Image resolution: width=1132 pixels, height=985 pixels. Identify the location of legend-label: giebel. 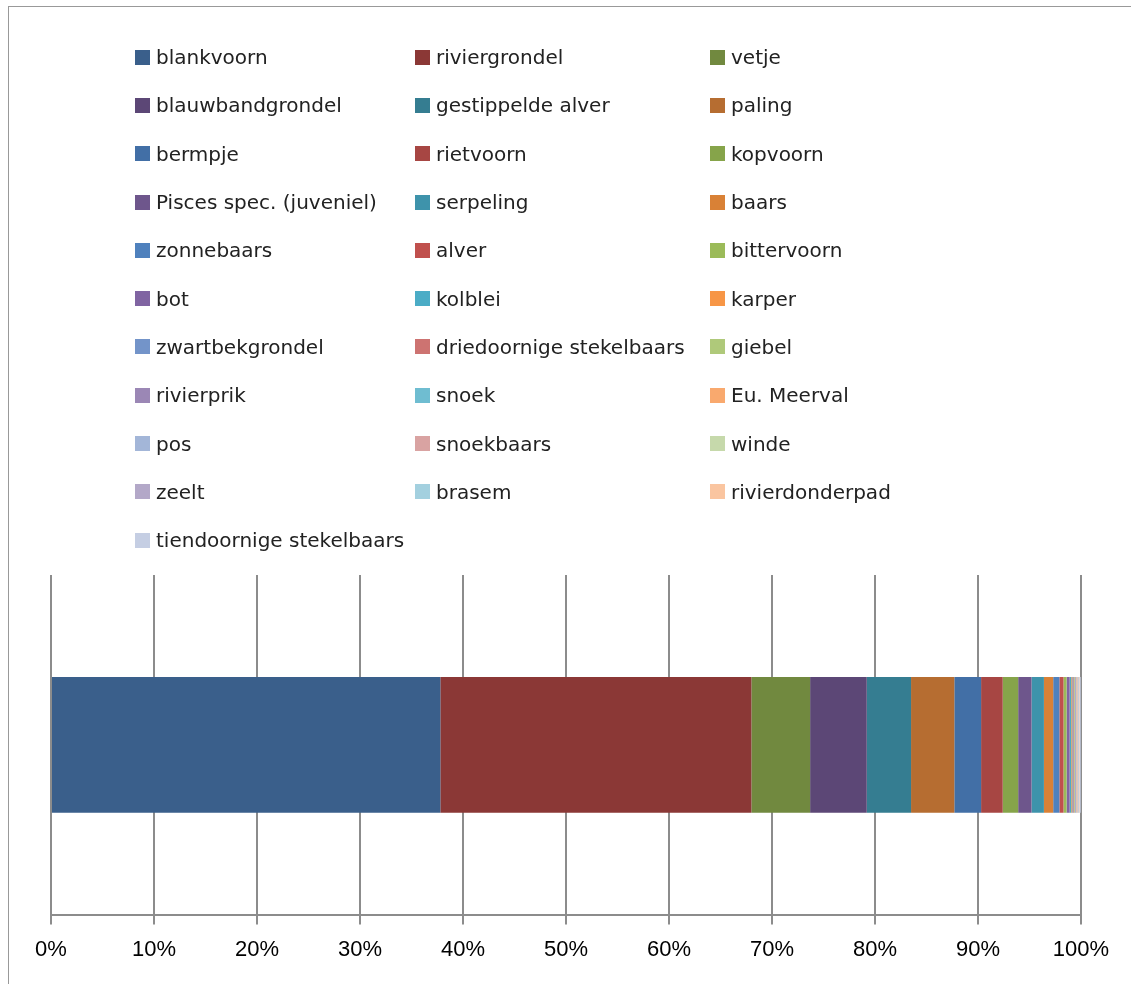
(762, 346).